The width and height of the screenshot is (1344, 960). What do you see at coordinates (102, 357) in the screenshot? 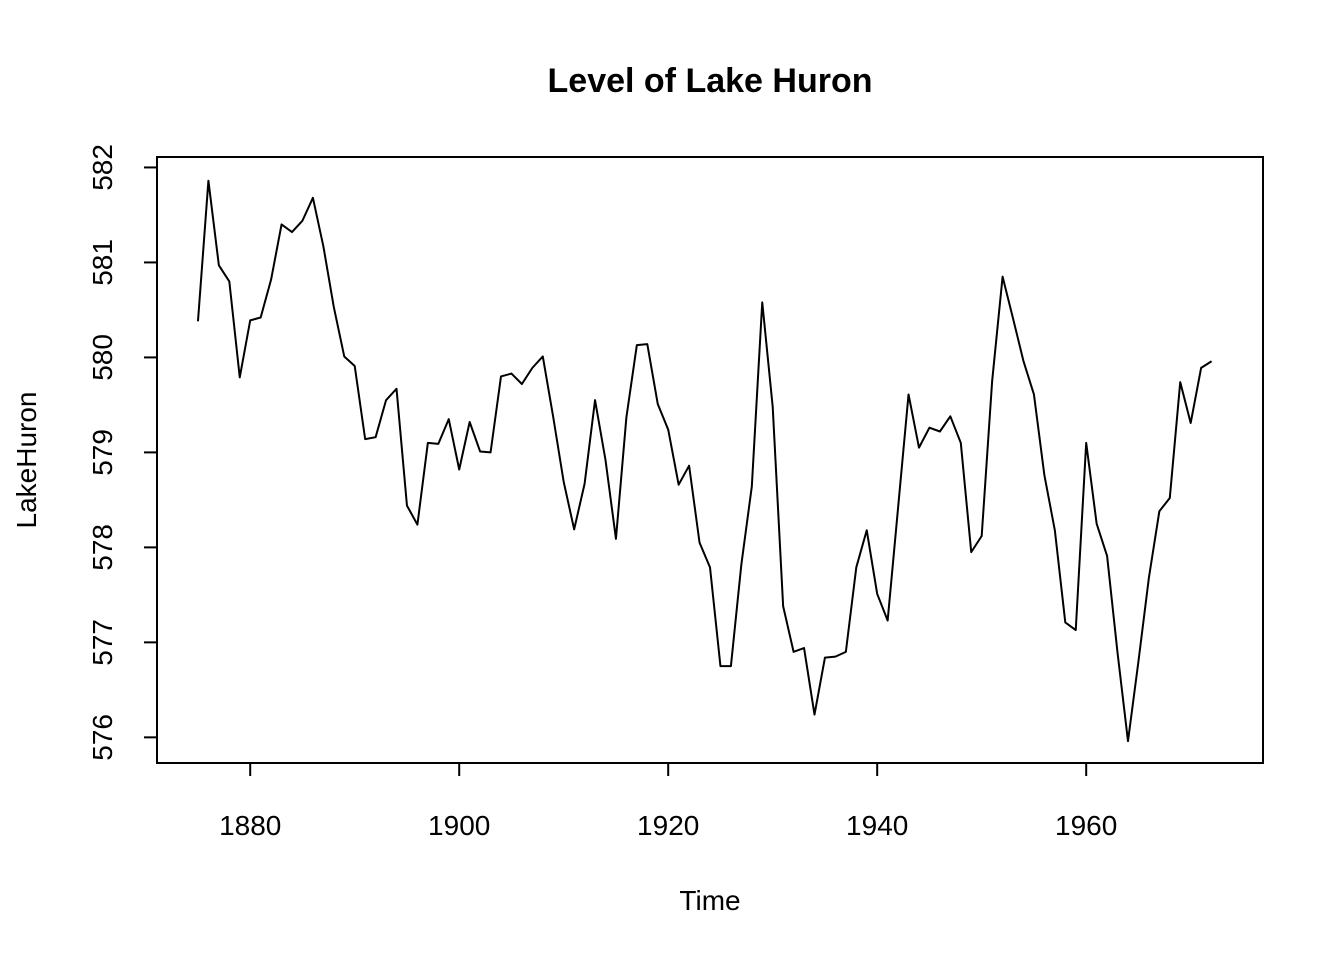
I see `y-tick-label: 580` at bounding box center [102, 357].